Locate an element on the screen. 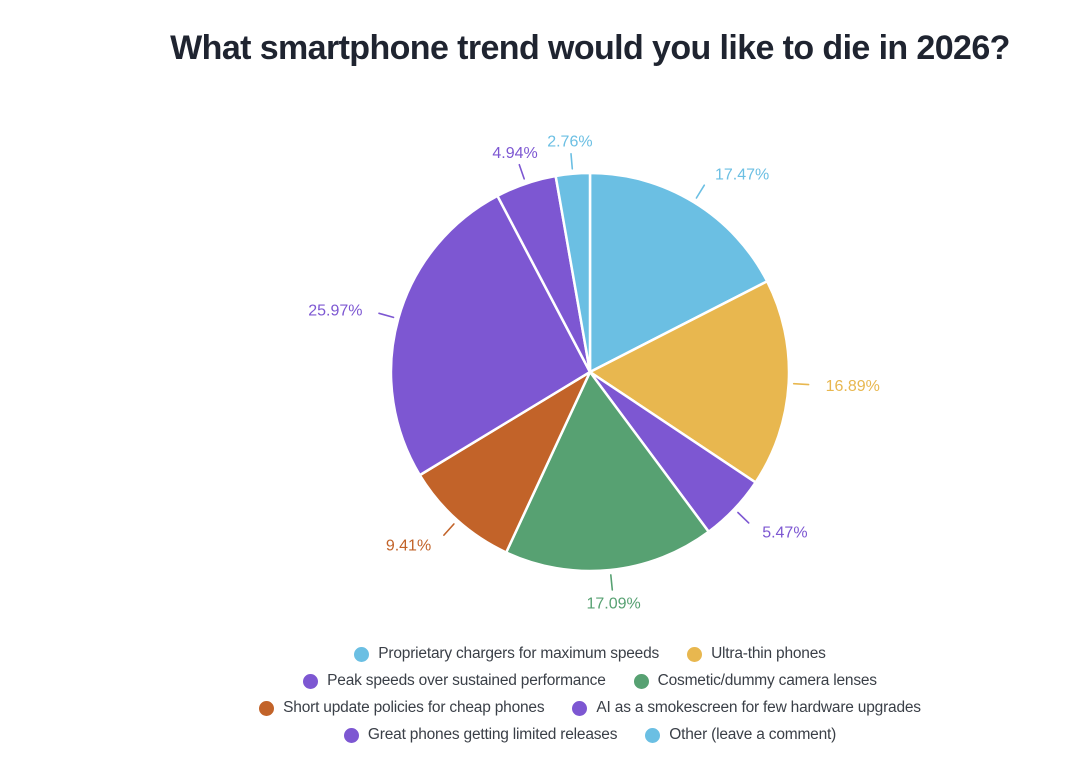  legend-label: Cosmetic/dummy camera lenses is located at coordinates (767, 680).